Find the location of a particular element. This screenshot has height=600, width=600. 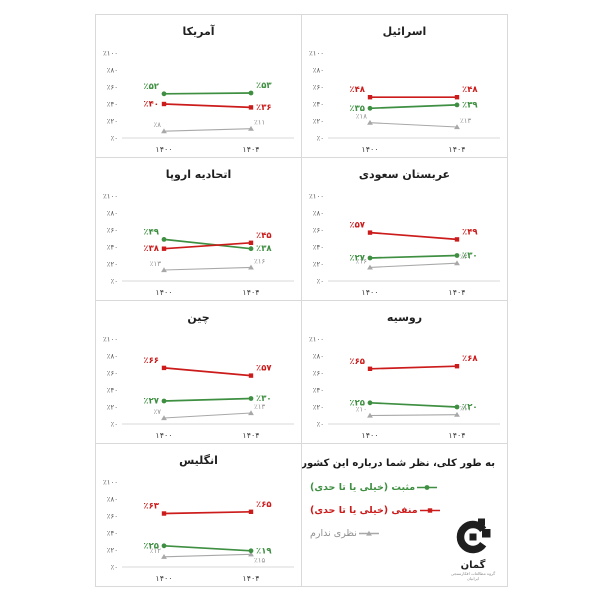

no_opinion-marker-glyph-icon is located at coordinates (368, 533).